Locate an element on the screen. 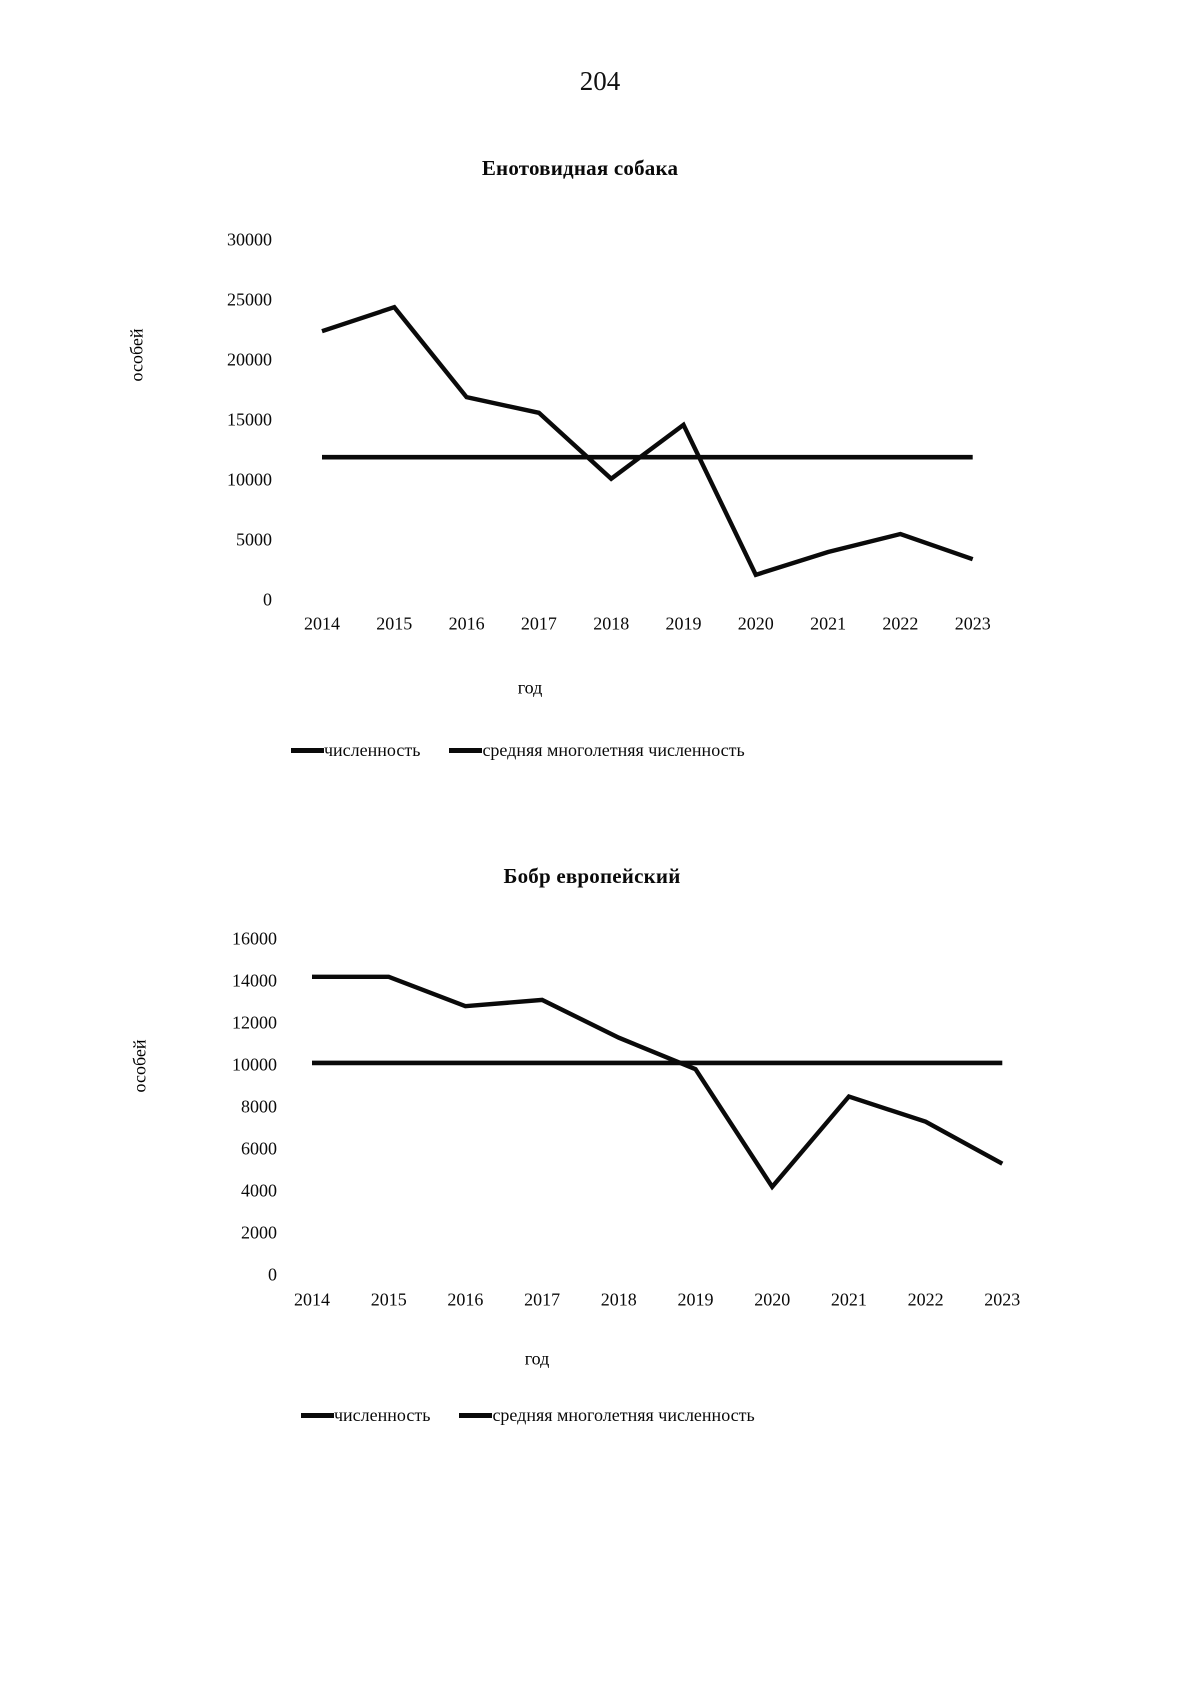 This screenshot has height=1698, width=1200. page-number: 204 is located at coordinates (600, 81).